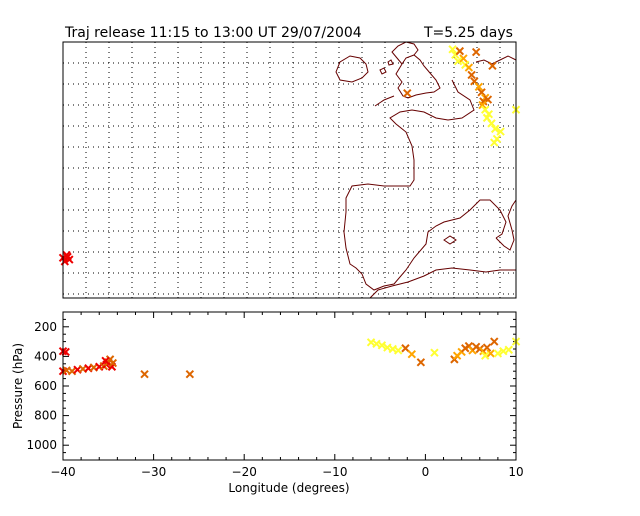  I want to click on coastlines, so click(426, 170).